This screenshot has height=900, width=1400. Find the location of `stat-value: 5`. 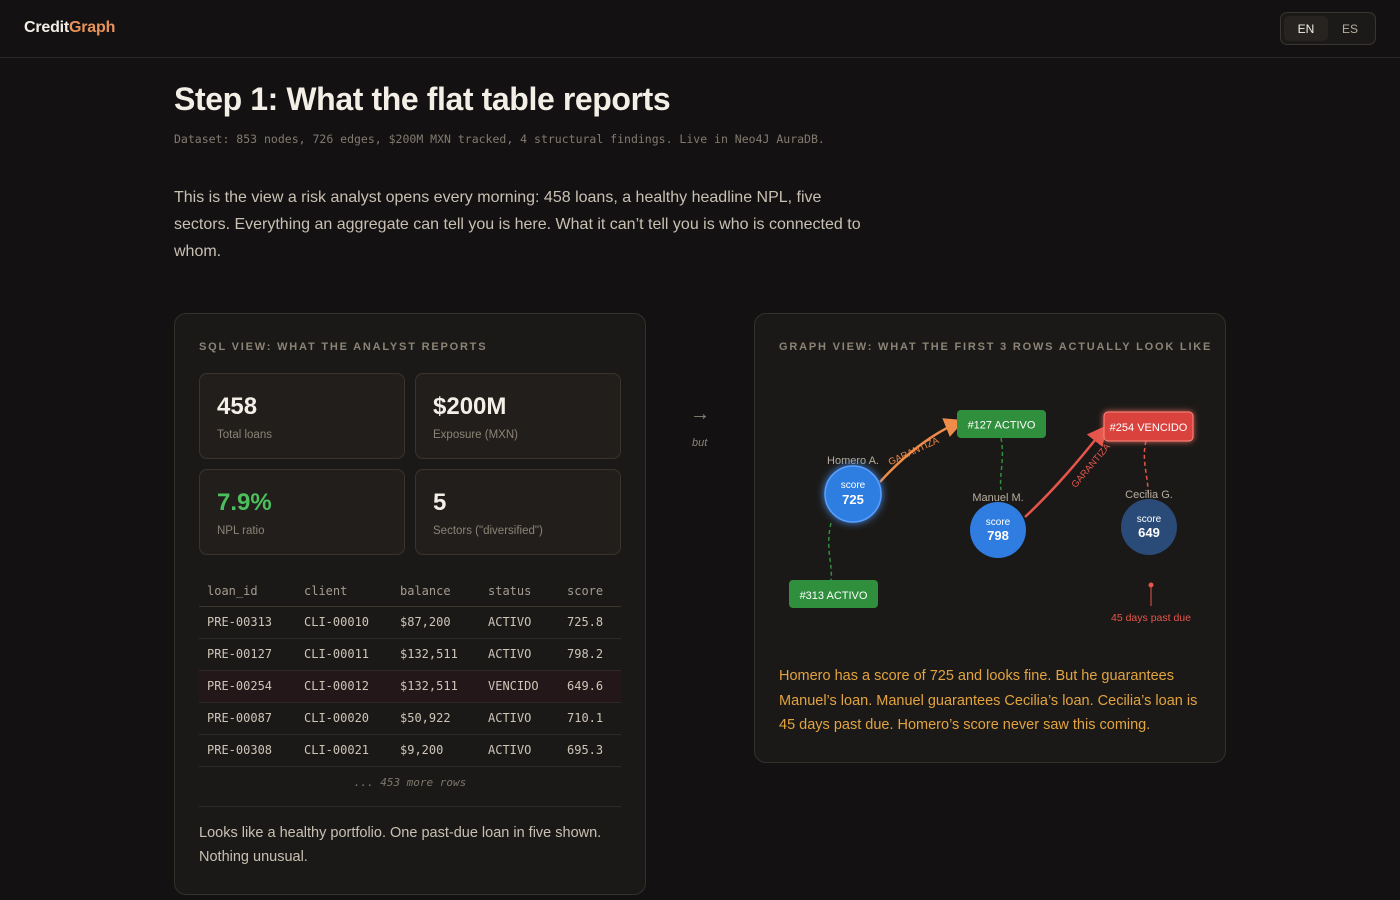

stat-value: 5 is located at coordinates (440, 502).